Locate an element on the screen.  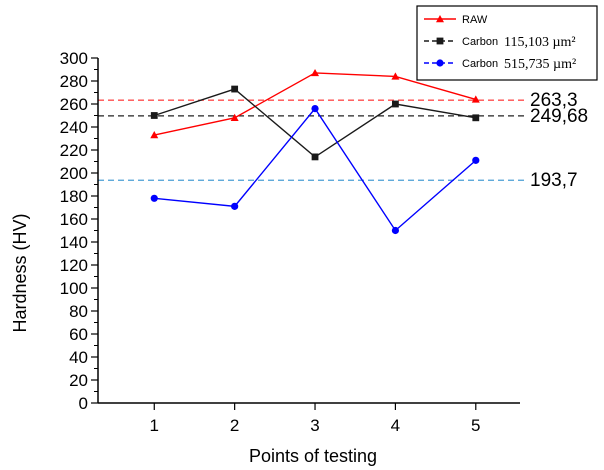
y-tick-label: 260 is located at coordinates (74, 104).